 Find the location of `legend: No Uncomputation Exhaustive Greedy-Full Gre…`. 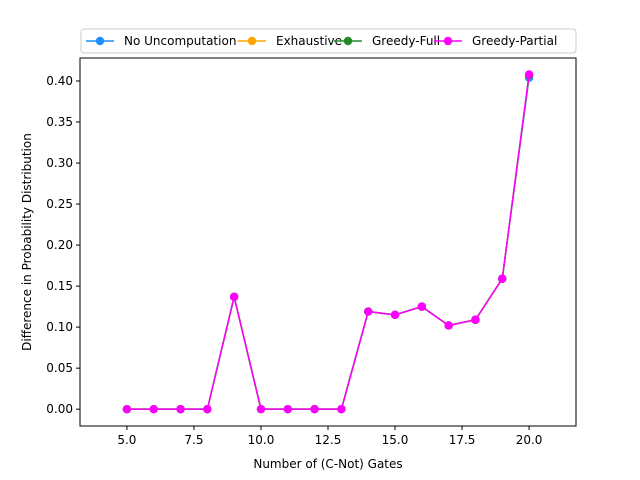

legend: No Uncomputation Exhaustive Greedy-Full Gre… is located at coordinates (328, 41).